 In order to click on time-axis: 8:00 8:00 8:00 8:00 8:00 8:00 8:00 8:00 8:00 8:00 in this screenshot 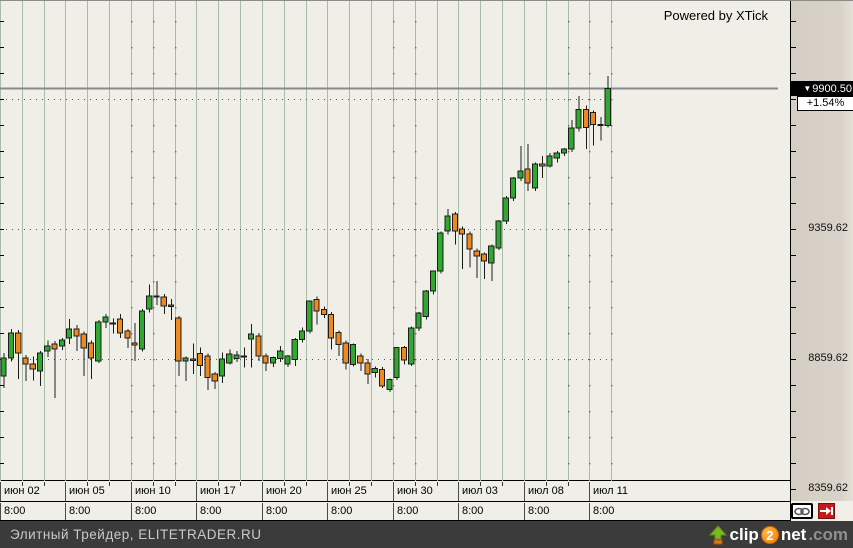, I will do `click(395, 512)`.